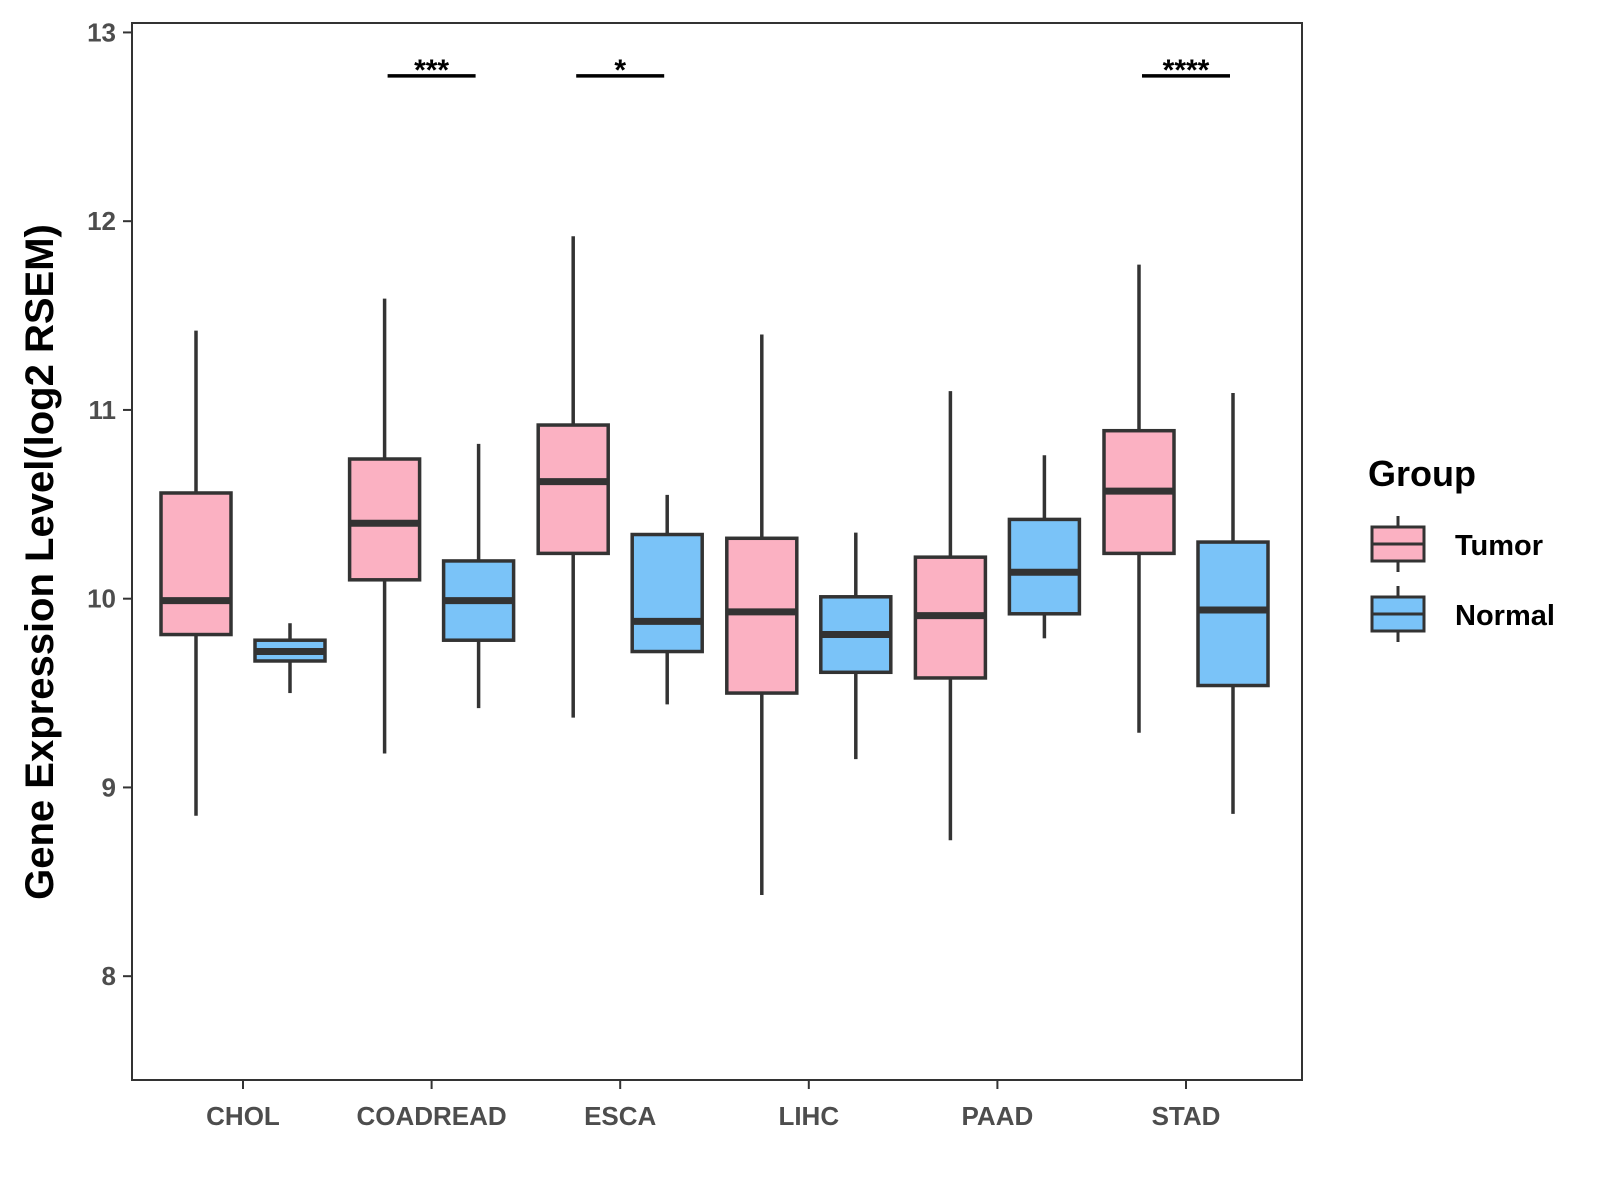  Describe the element at coordinates (1499, 546) in the screenshot. I see `legend-label: Tumor` at that location.